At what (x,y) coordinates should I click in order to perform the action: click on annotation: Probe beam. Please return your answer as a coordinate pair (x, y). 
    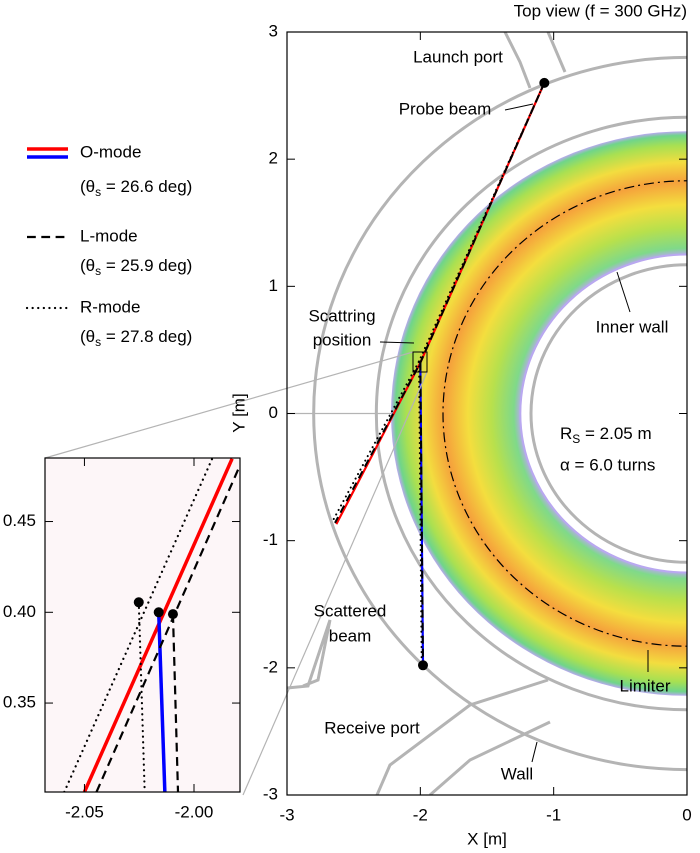
    Looking at the image, I should click on (445, 108).